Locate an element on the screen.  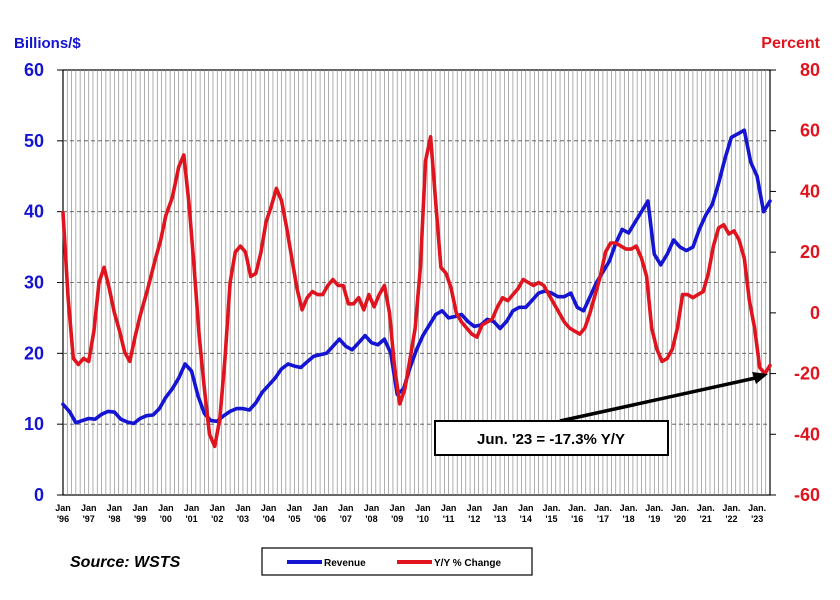
x-tick-label-year: '12 is located at coordinates (474, 519).